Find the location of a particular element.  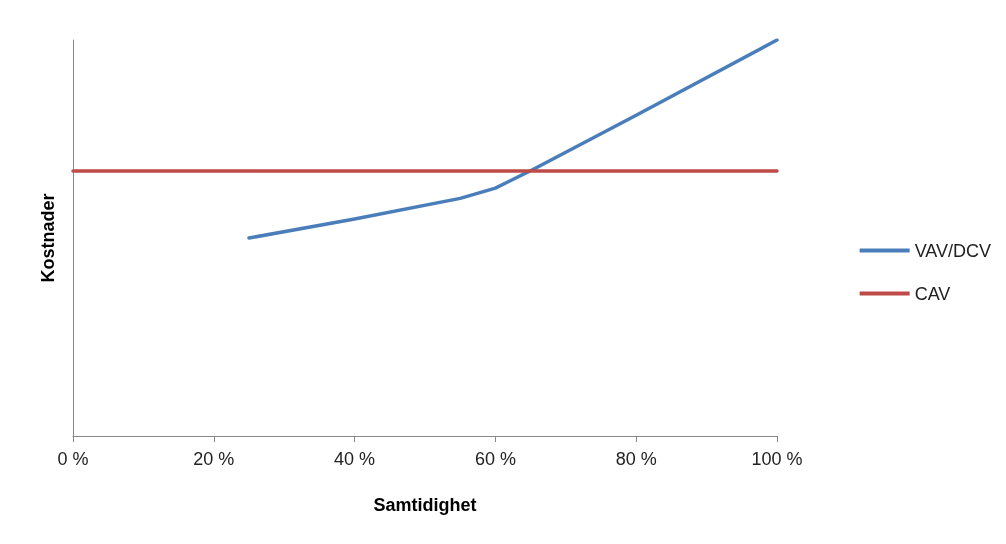

x-tick-label: 20 % is located at coordinates (214, 459).